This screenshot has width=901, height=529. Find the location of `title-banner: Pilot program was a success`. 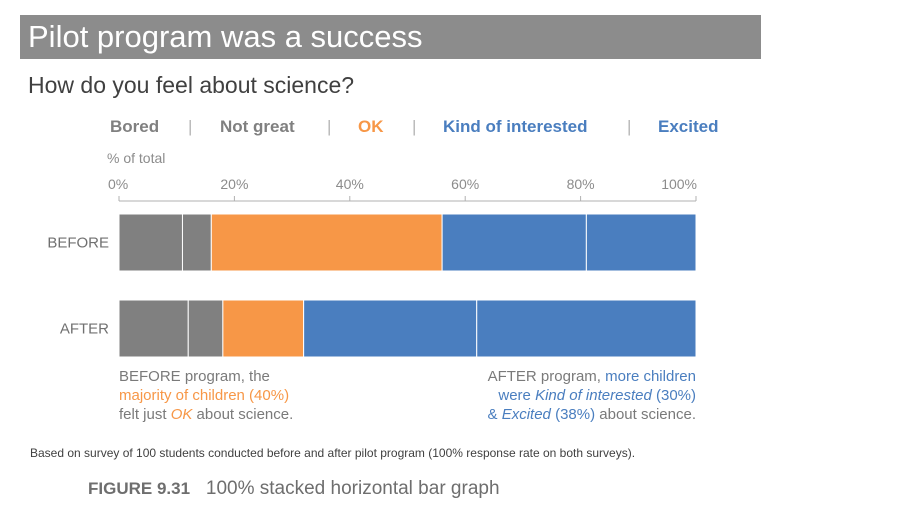

title-banner: Pilot program was a success is located at coordinates (390, 37).